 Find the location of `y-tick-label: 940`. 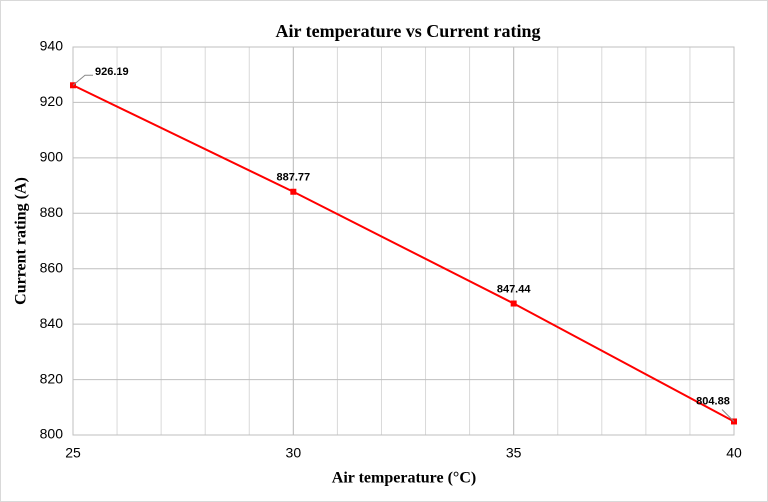

y-tick-label: 940 is located at coordinates (52, 46).